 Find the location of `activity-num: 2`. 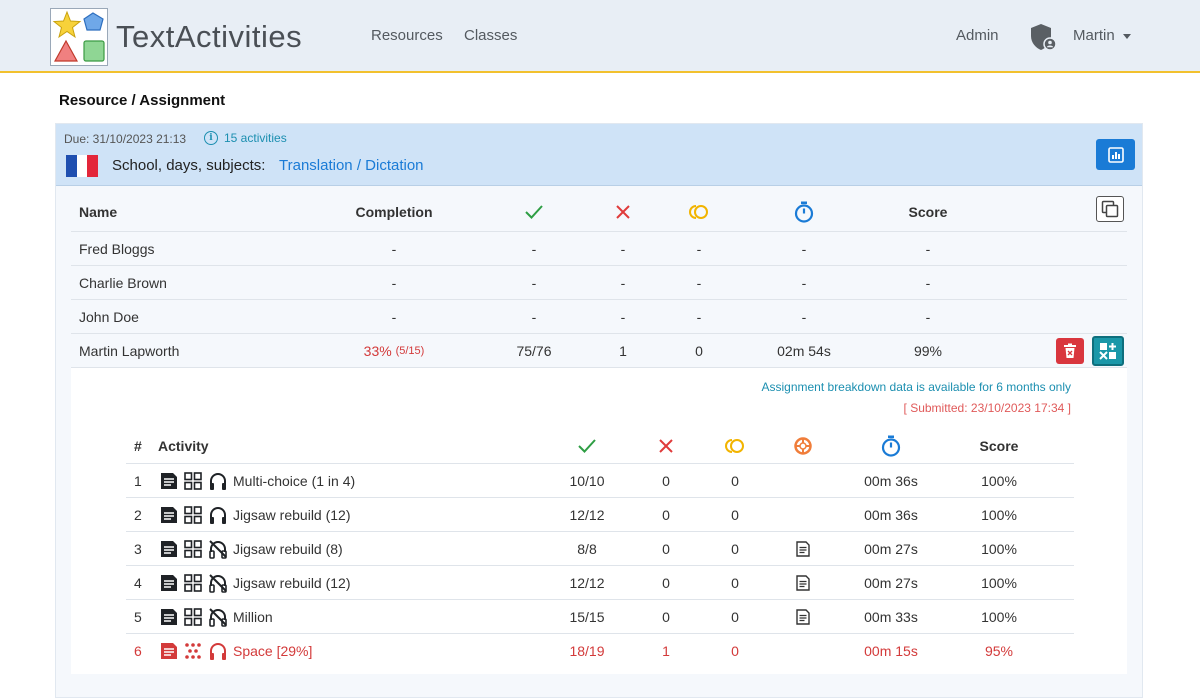

activity-num: 2 is located at coordinates (138, 514).